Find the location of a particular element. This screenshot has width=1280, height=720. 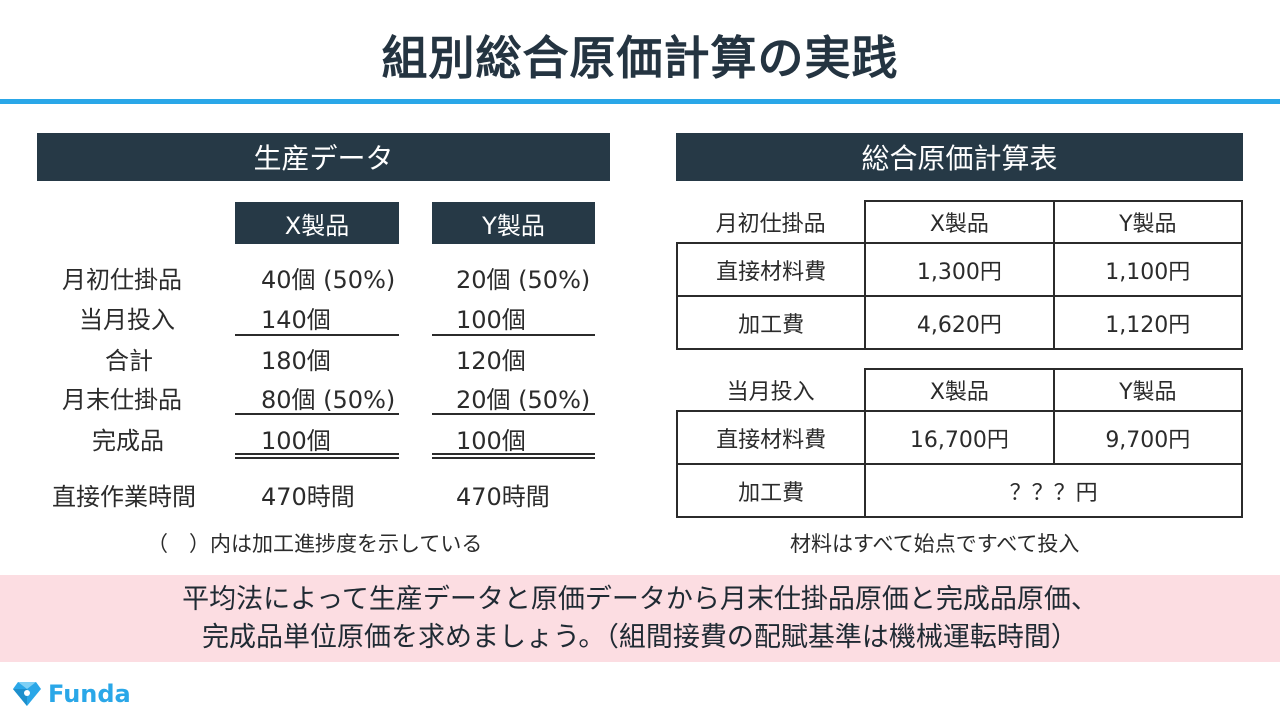

production-data-header: 生産データ is located at coordinates (323, 157).